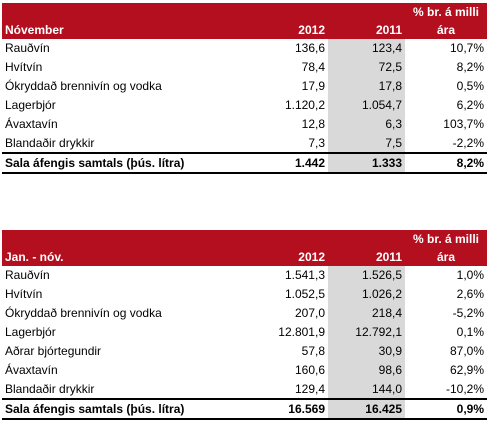 Image resolution: width=489 pixels, height=432 pixels. Describe the element at coordinates (366, 294) in the screenshot. I see `value-2011: 1.026,2` at that location.